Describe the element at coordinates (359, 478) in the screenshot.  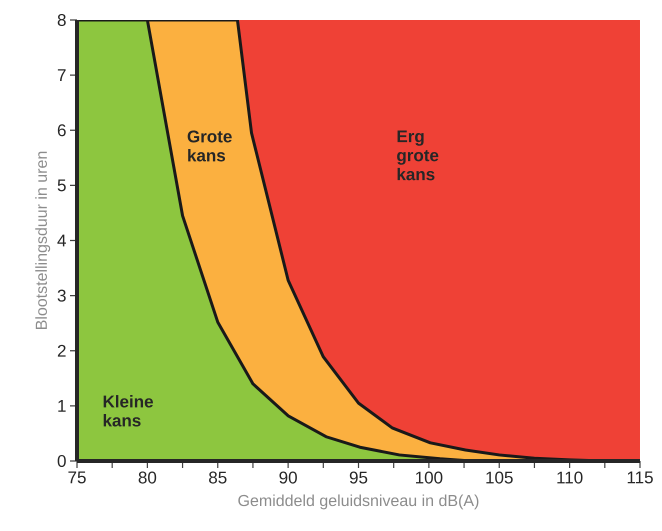
I see `x-tick-label: 95` at that location.